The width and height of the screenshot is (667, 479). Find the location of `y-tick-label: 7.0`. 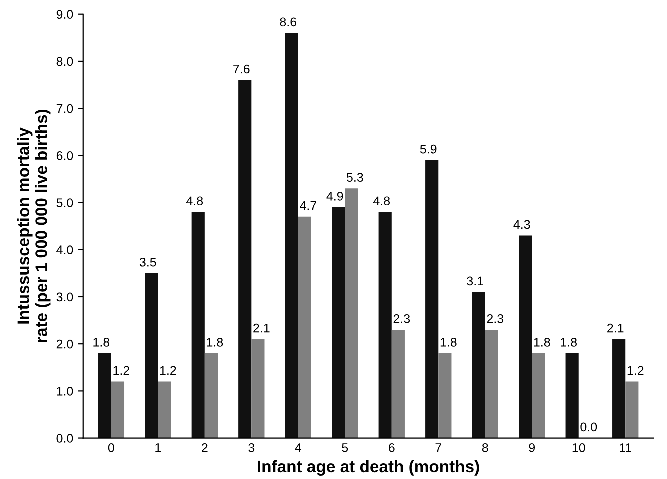

y-tick-label: 7.0 is located at coordinates (65, 109).